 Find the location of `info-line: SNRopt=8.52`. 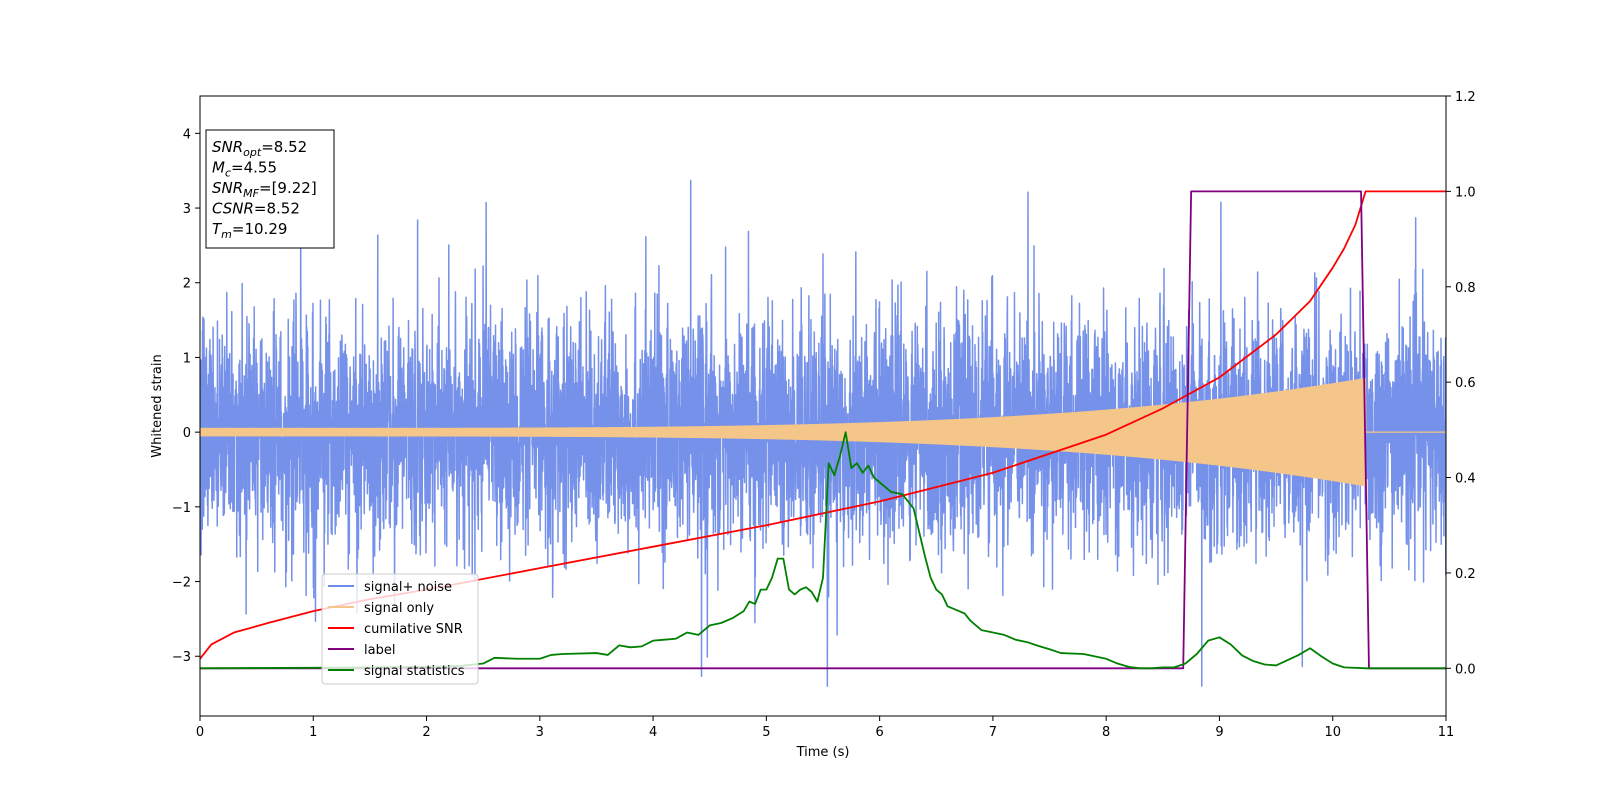

info-line: SNRopt=8.52 is located at coordinates (259, 148).